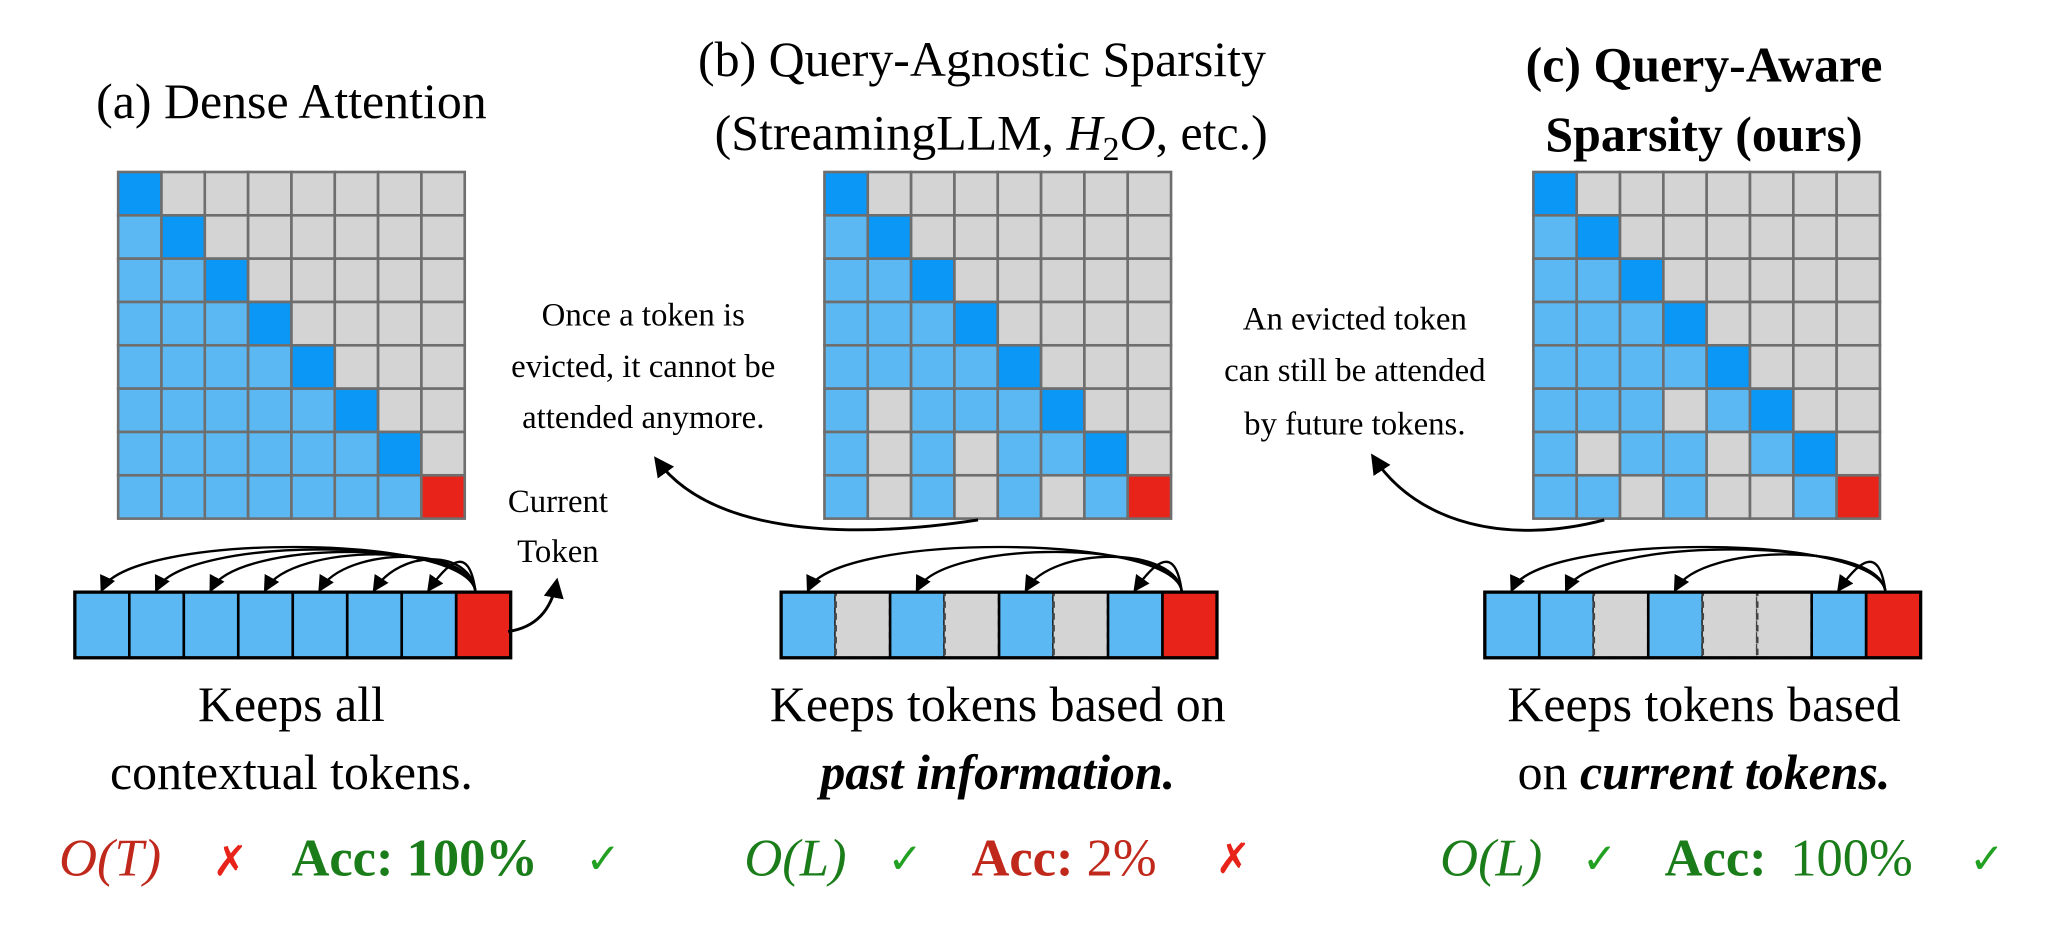  What do you see at coordinates (904, 858) in the screenshot?
I see `mark: ✓` at bounding box center [904, 858].